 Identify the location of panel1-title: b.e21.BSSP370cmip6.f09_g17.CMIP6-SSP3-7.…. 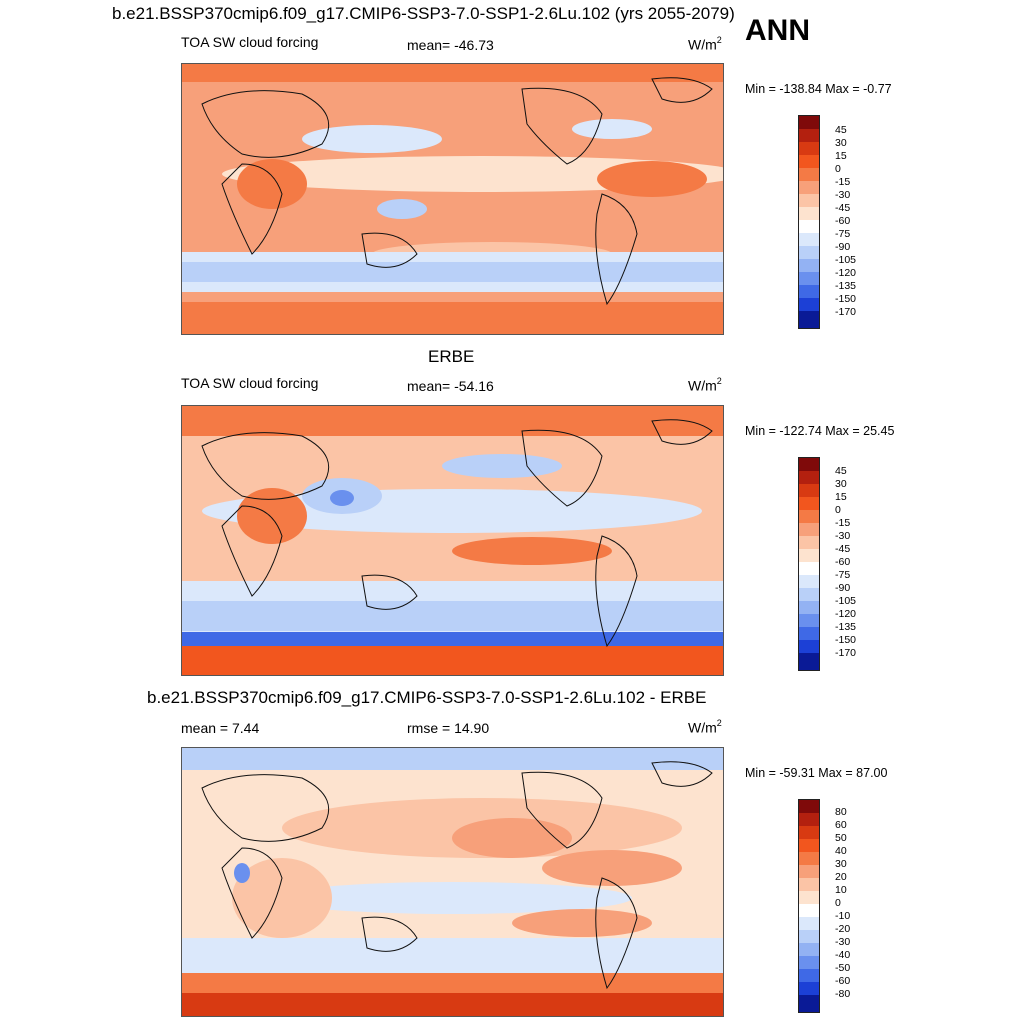
(423, 13).